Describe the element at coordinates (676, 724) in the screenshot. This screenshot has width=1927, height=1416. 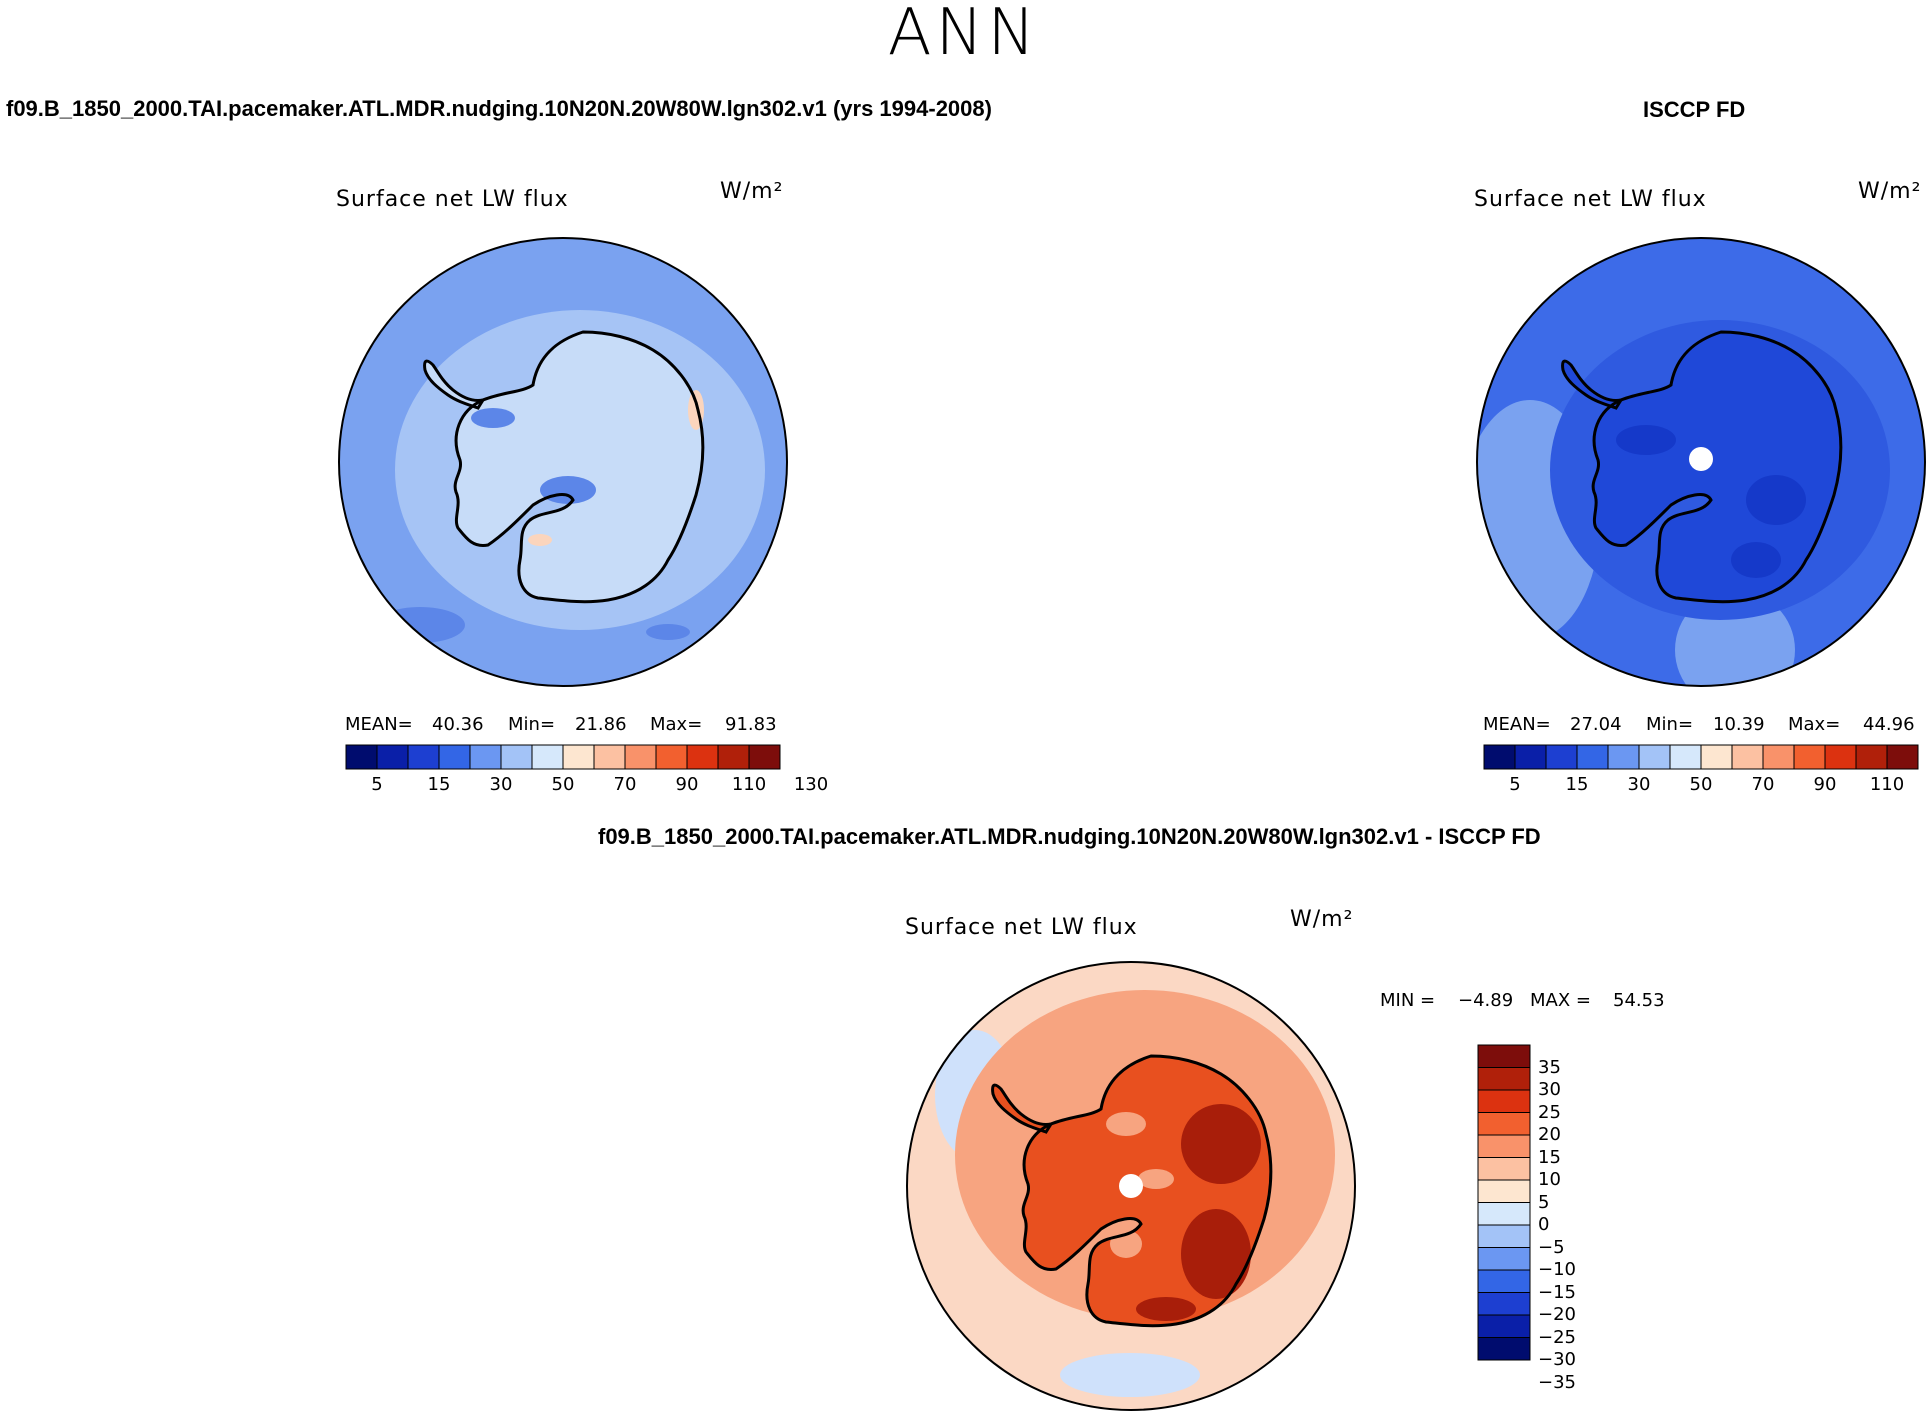
I see `model-max-label: Max=` at that location.